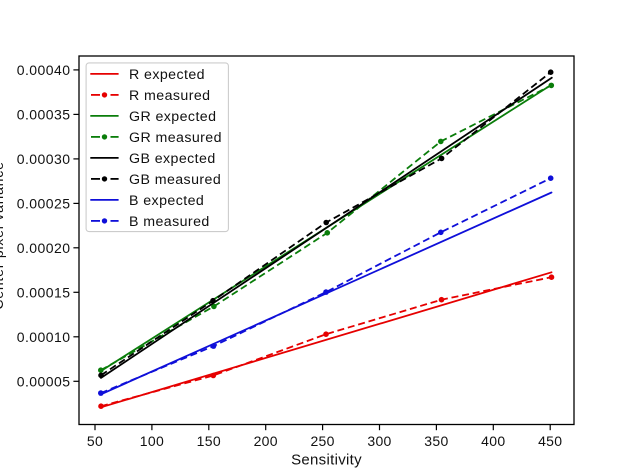  Describe the element at coordinates (44, 382) in the screenshot. I see `svg-text: 0.00005` at that location.